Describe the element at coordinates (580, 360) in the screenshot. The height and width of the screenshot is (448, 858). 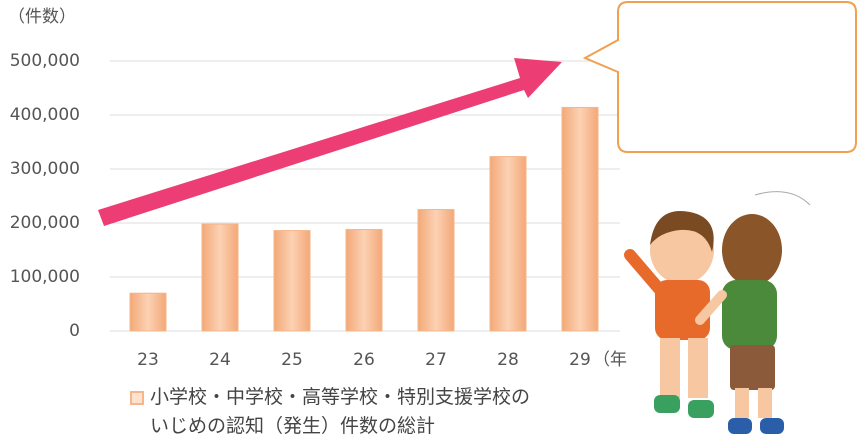
I see `x-tick-label: 29` at that location.